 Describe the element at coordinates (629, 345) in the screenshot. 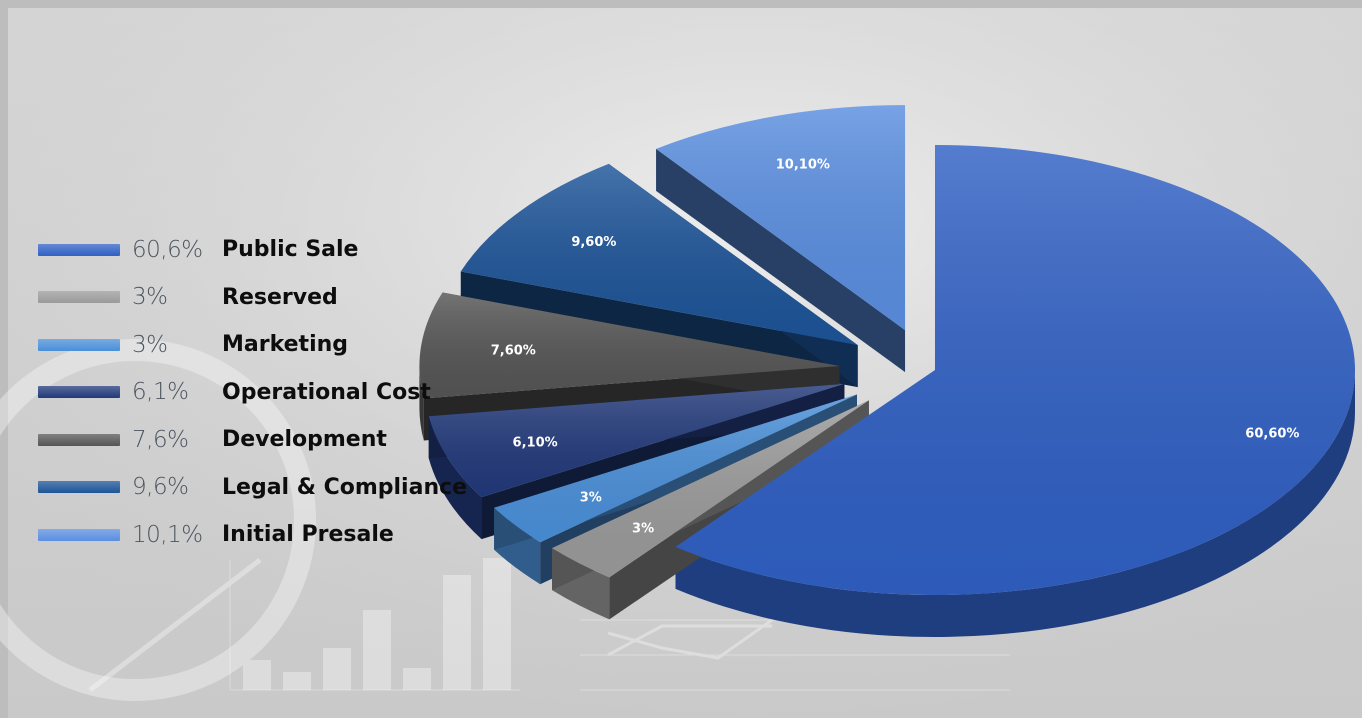

I see `pie-slice-shade-development` at that location.